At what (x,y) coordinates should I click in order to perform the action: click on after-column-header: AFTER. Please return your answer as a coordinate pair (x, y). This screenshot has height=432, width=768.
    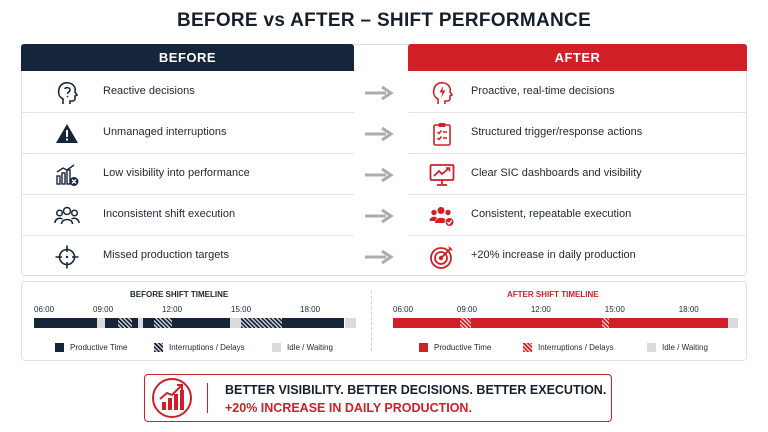
    Looking at the image, I should click on (577, 57).